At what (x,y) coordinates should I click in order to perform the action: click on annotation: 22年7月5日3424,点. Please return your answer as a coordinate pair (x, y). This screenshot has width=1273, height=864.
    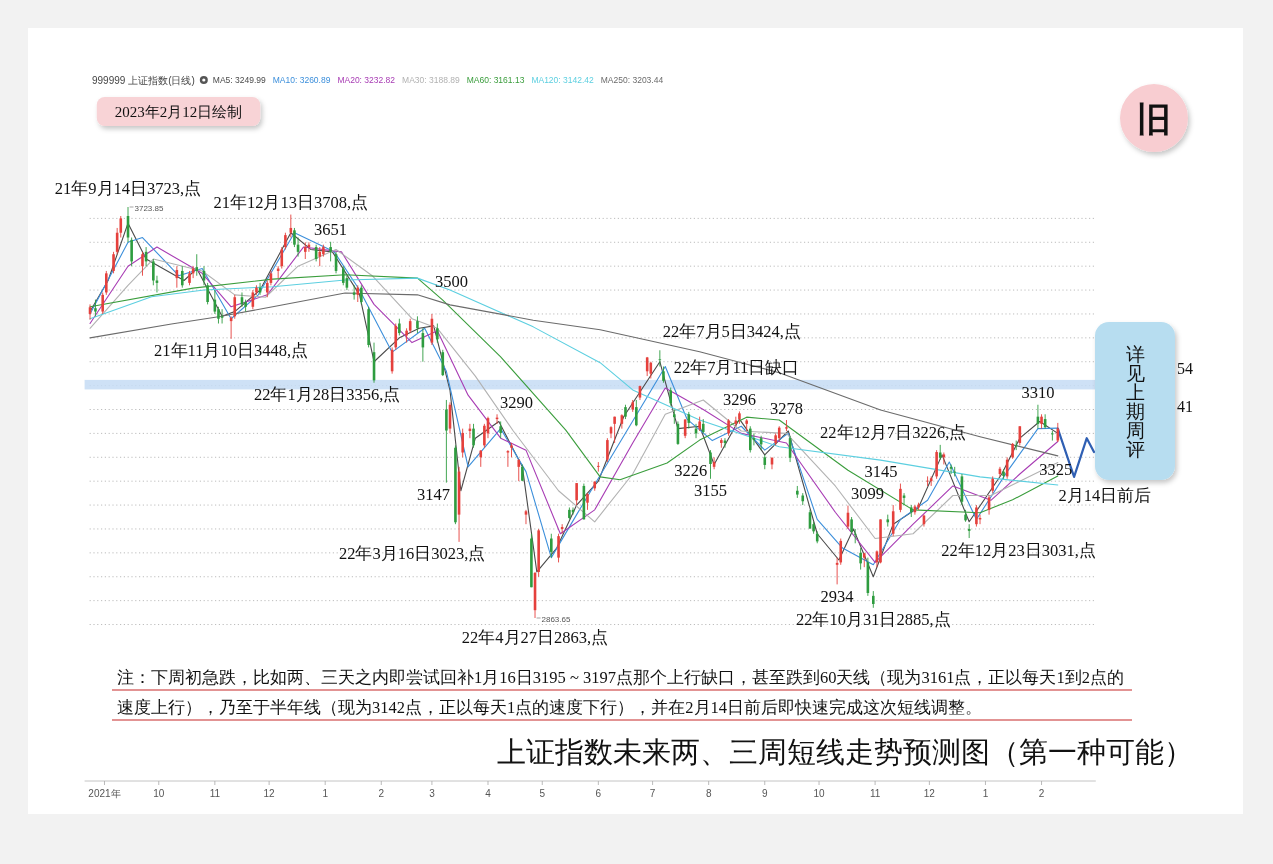
    Looking at the image, I should click on (731, 331).